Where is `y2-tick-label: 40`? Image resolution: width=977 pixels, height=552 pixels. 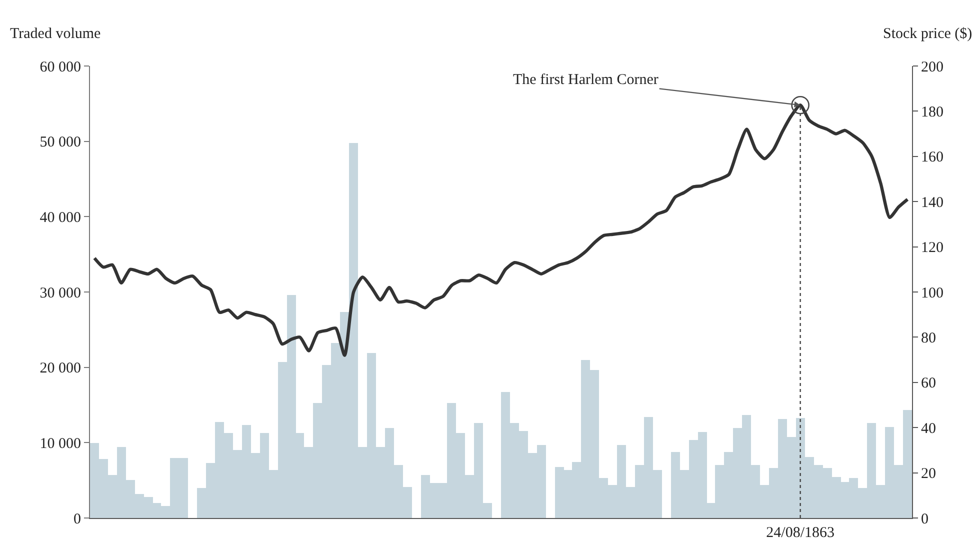
y2-tick-label: 40 is located at coordinates (928, 428).